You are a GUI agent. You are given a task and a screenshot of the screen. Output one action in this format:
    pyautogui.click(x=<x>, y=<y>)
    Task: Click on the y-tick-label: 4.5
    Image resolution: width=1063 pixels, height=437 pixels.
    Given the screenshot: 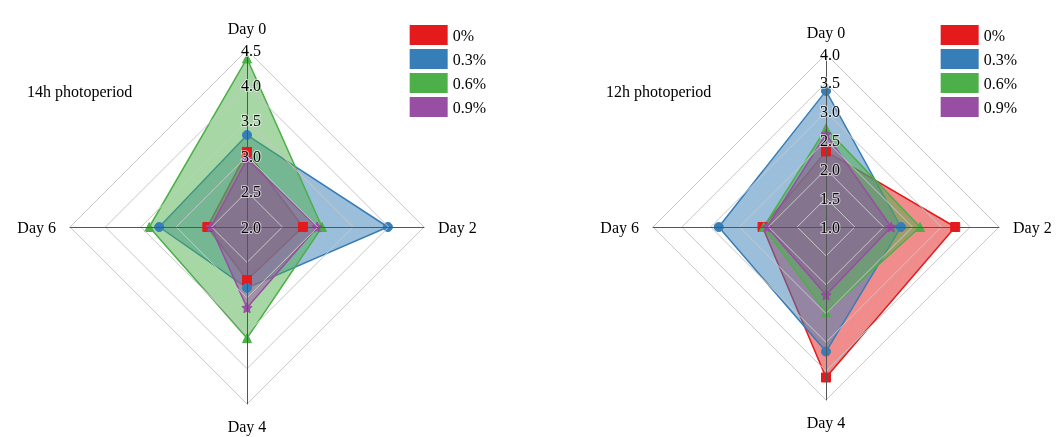 What is the action you would take?
    pyautogui.click(x=251, y=50)
    